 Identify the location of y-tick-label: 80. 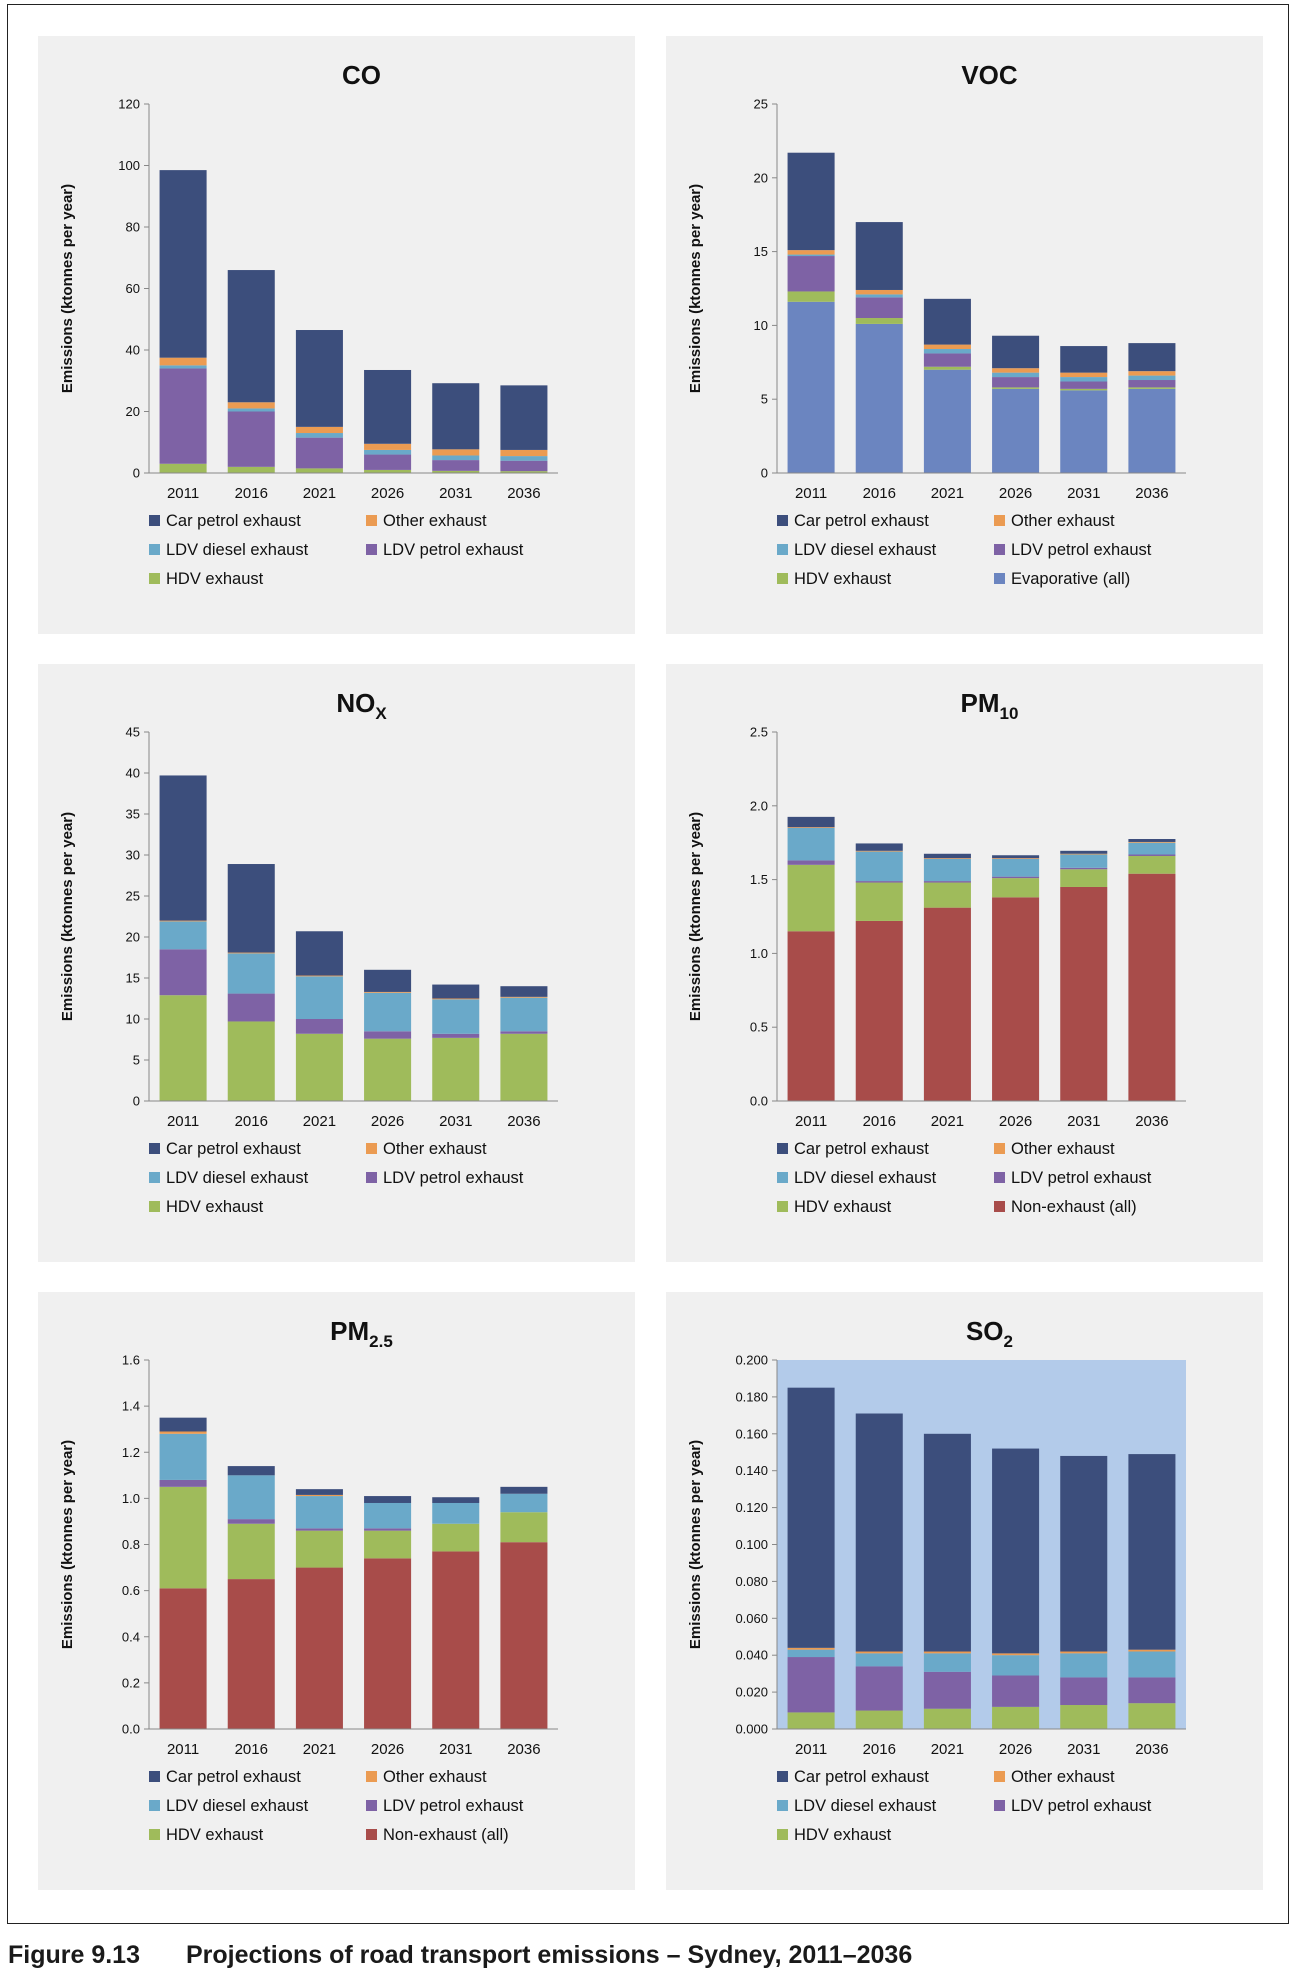
(133, 227).